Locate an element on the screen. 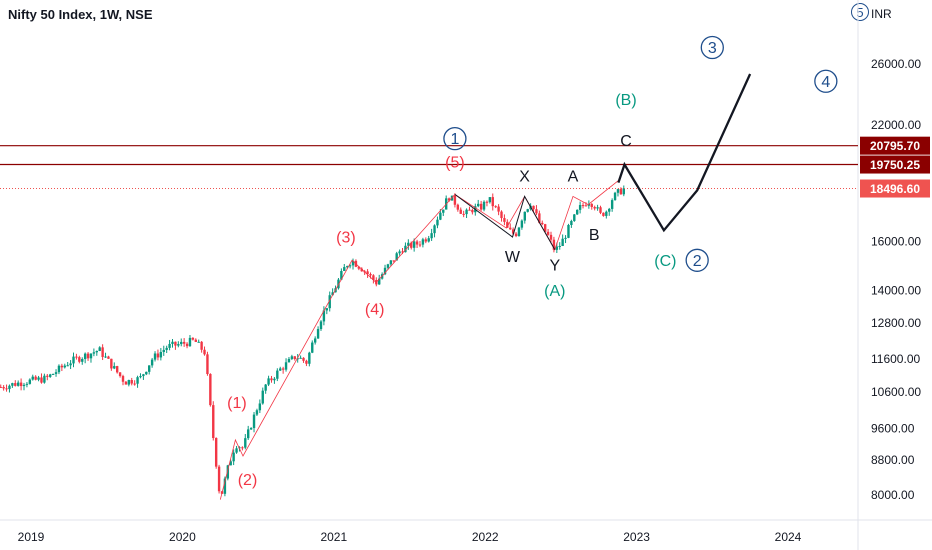  wave-label: 4 is located at coordinates (825, 82).